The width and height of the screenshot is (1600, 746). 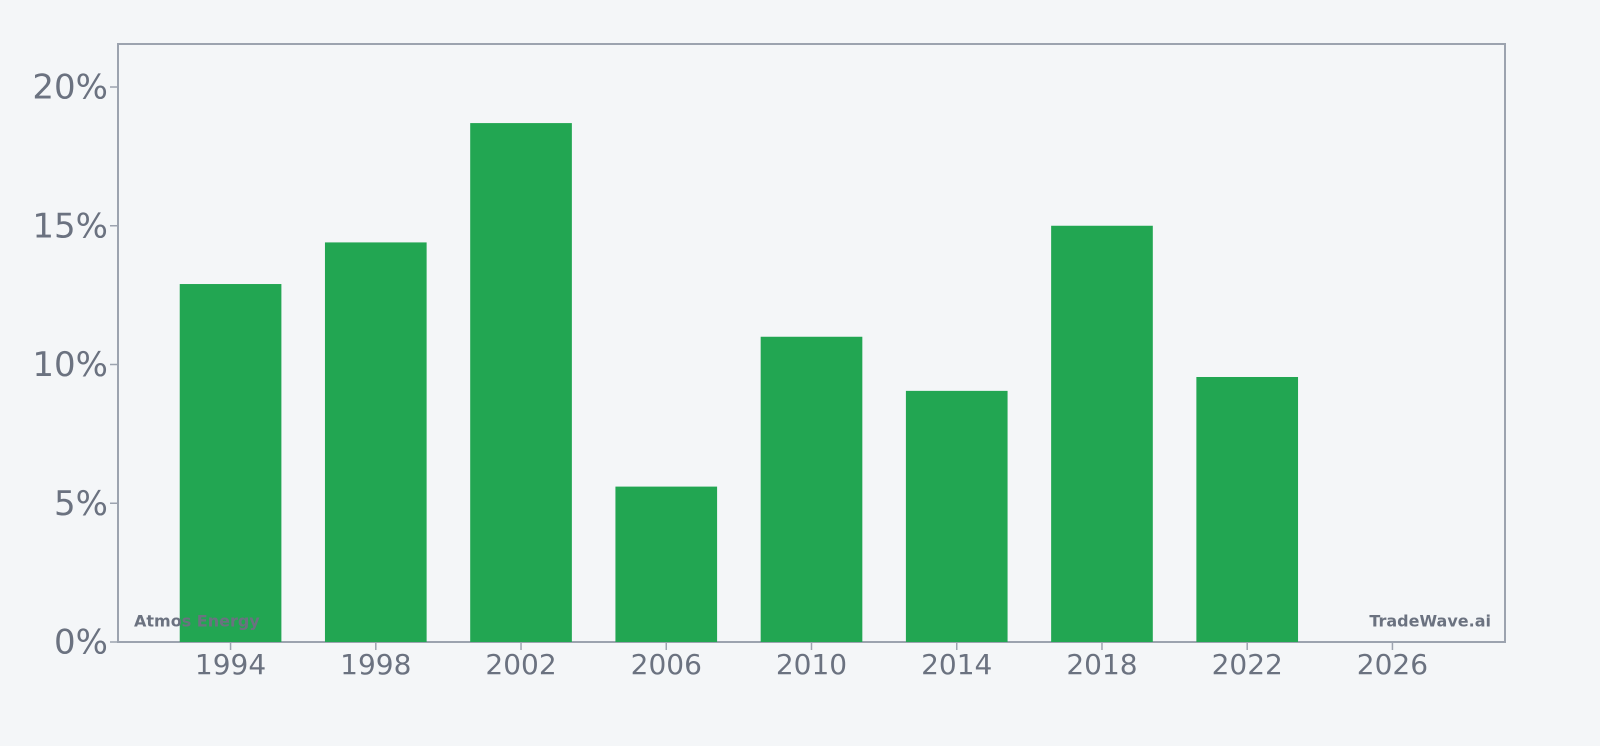 I want to click on watermark: Atmos Energy, so click(x=197, y=621).